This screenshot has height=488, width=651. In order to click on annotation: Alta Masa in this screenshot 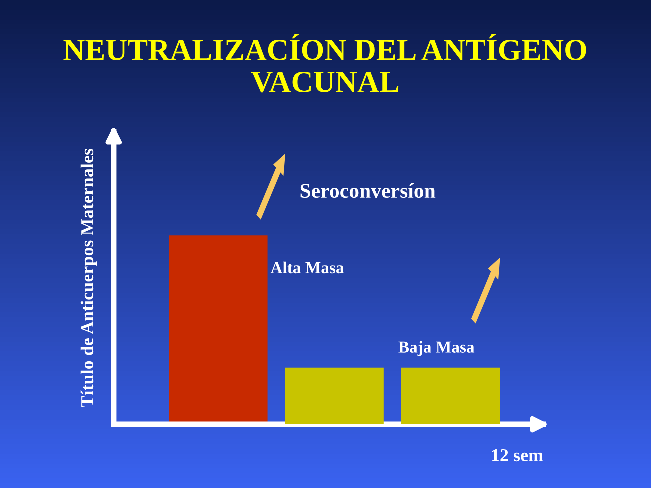, I will do `click(307, 268)`.